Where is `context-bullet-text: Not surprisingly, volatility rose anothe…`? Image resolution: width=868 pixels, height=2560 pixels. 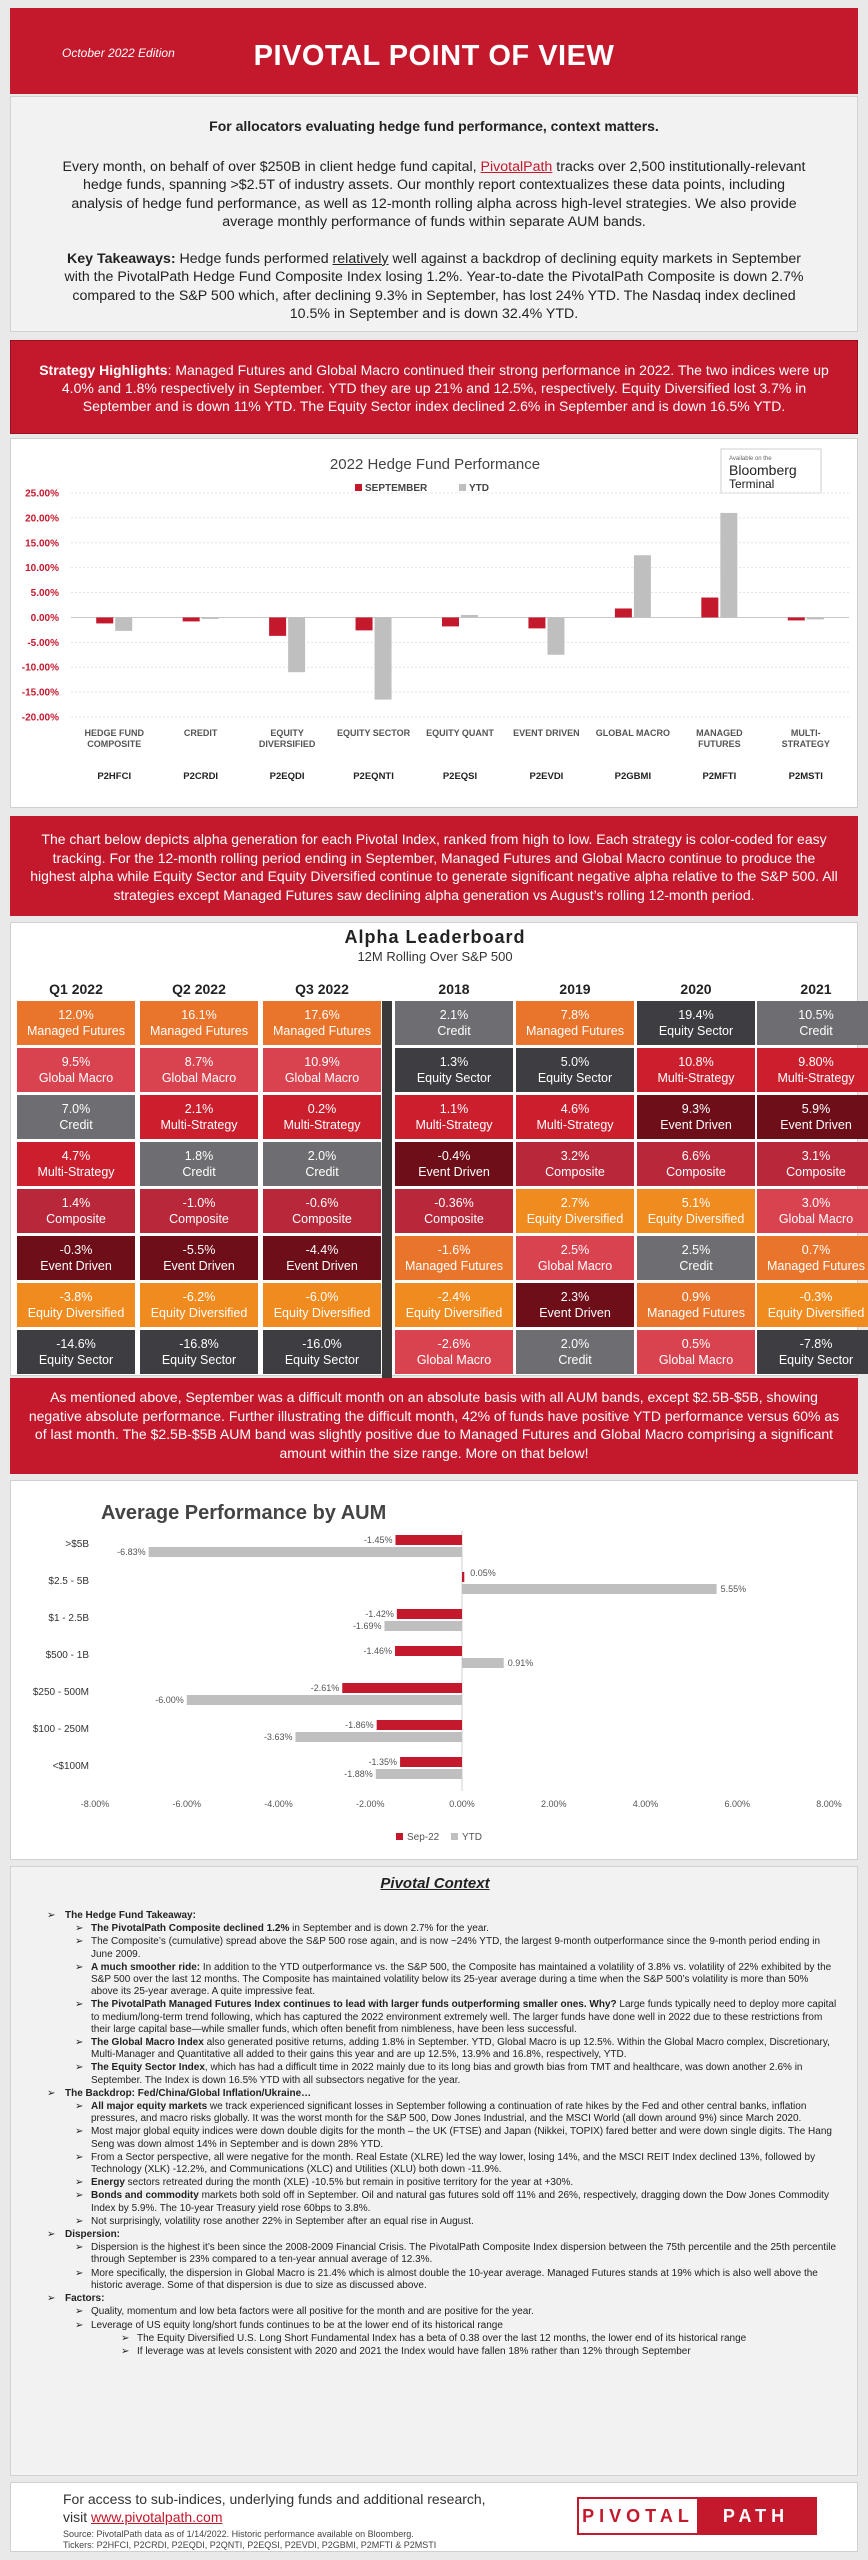 context-bullet-text: Not surprisingly, volatility rose anothe… is located at coordinates (282, 2221).